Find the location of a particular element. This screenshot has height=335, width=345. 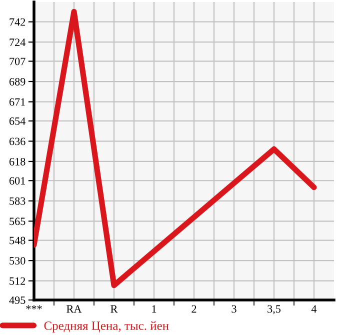

y-tick-label: 618 is located at coordinates (17, 162).